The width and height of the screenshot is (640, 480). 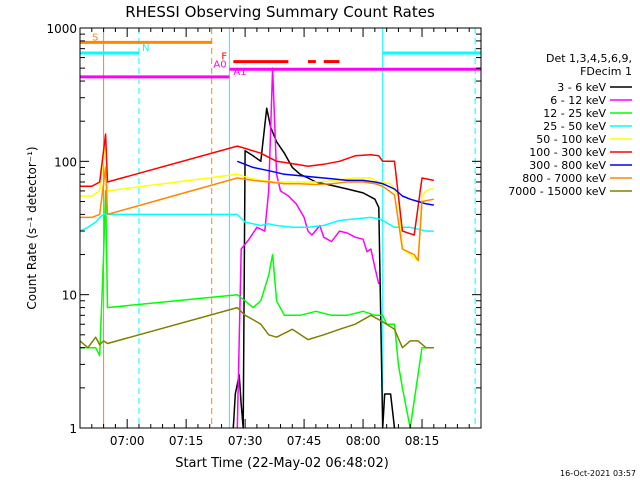 I want to click on x-tick-label-1: 07:15, so click(x=186, y=441).